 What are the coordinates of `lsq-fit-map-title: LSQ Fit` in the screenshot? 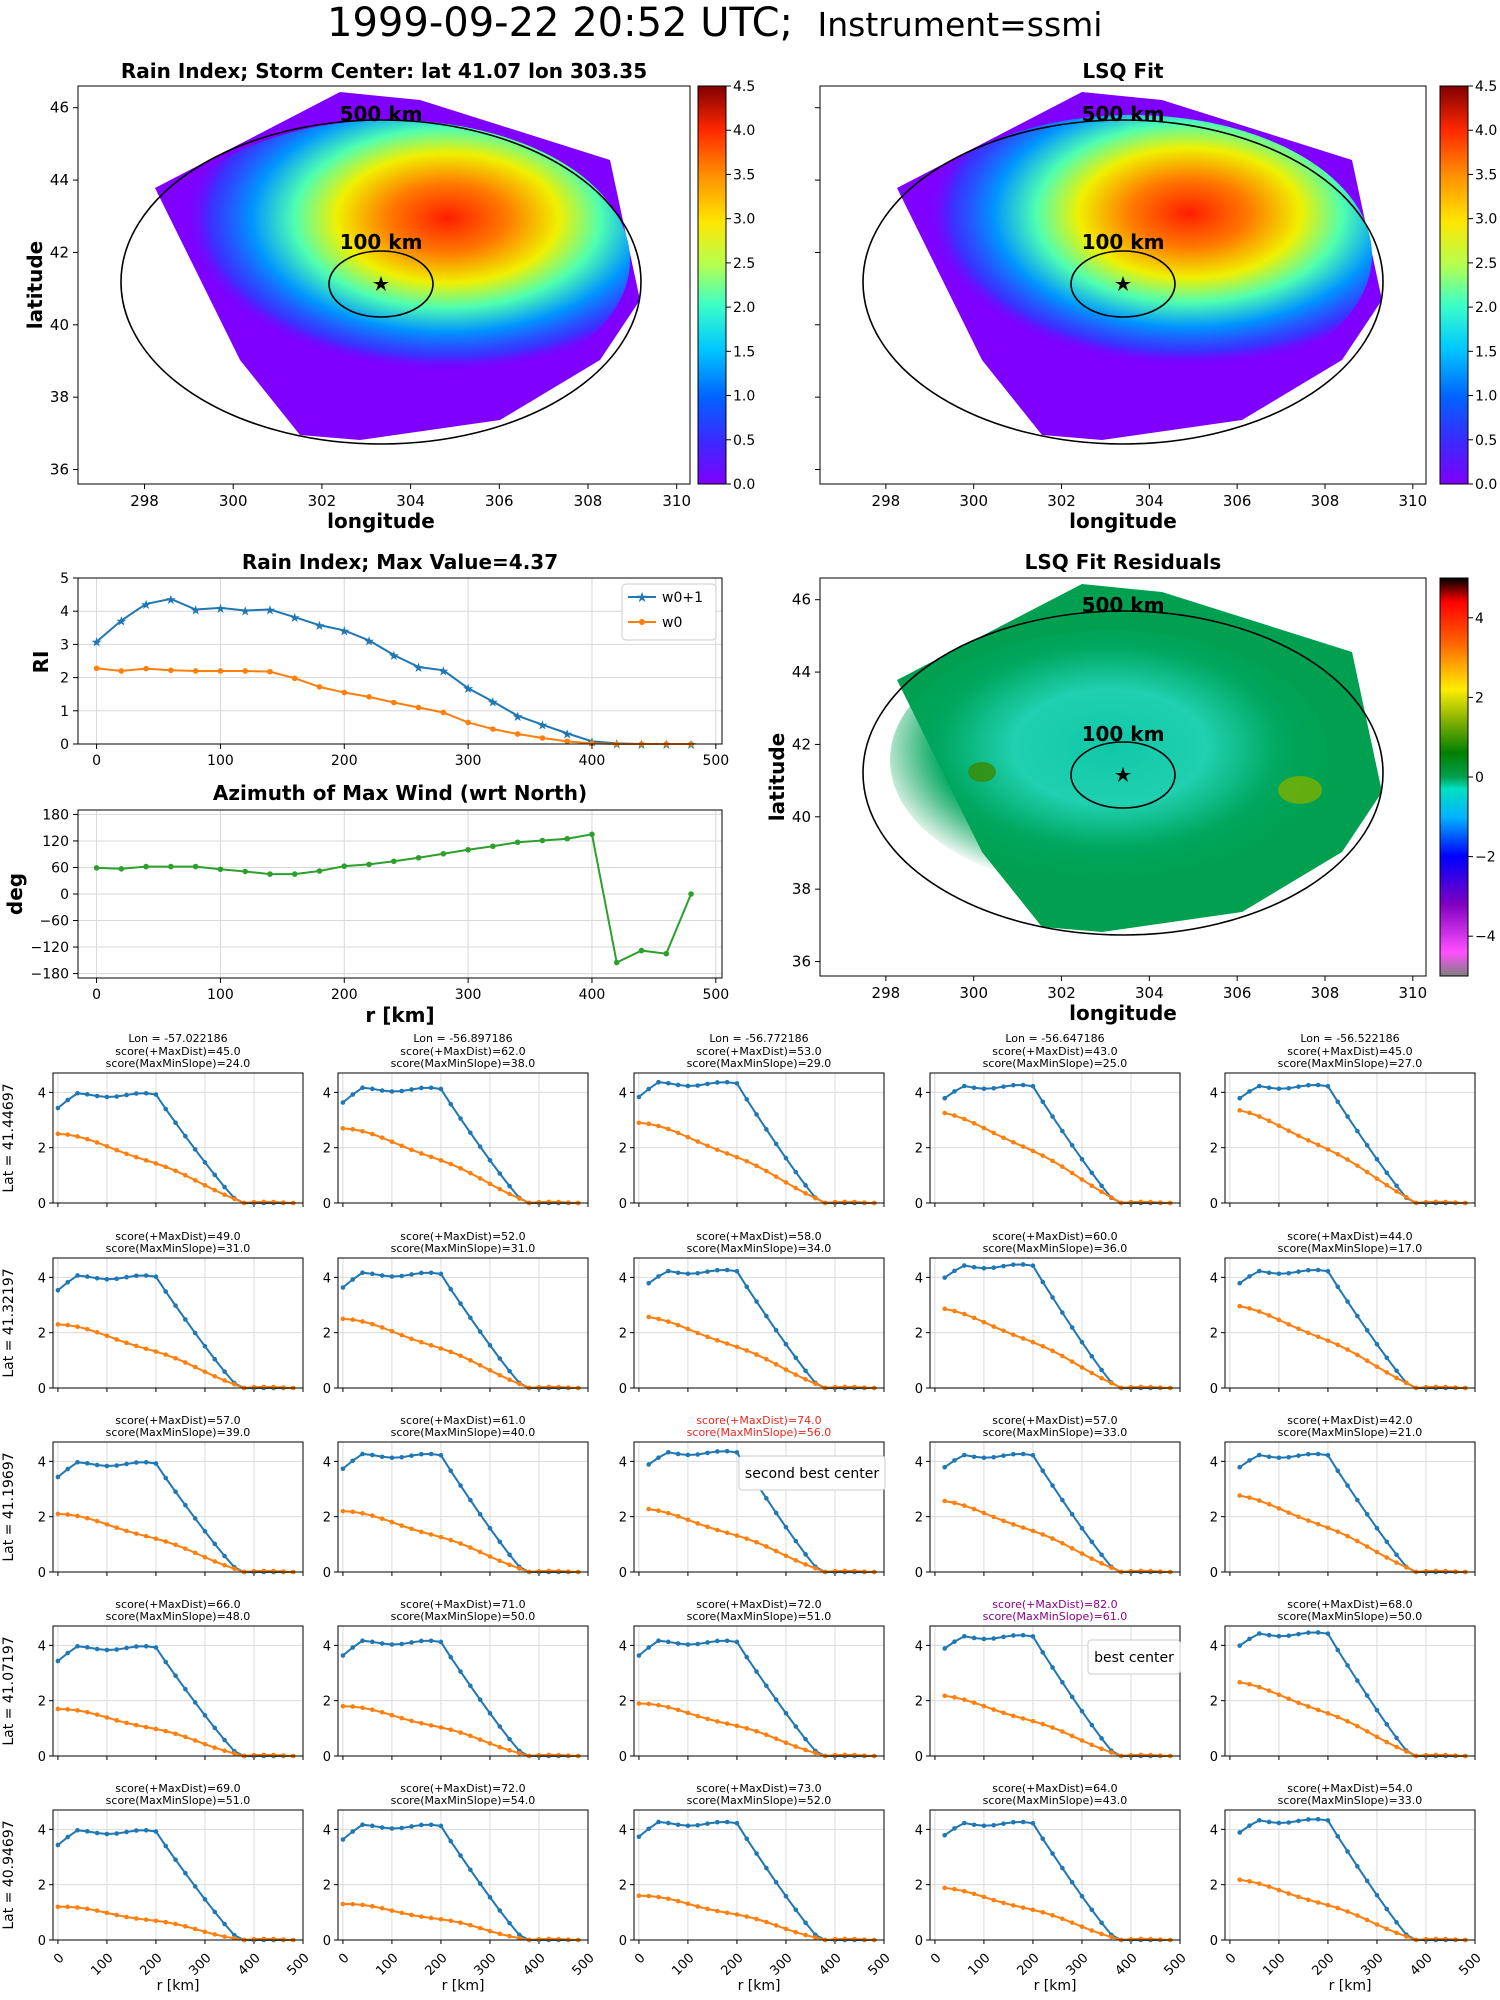 It's located at (1123, 71).